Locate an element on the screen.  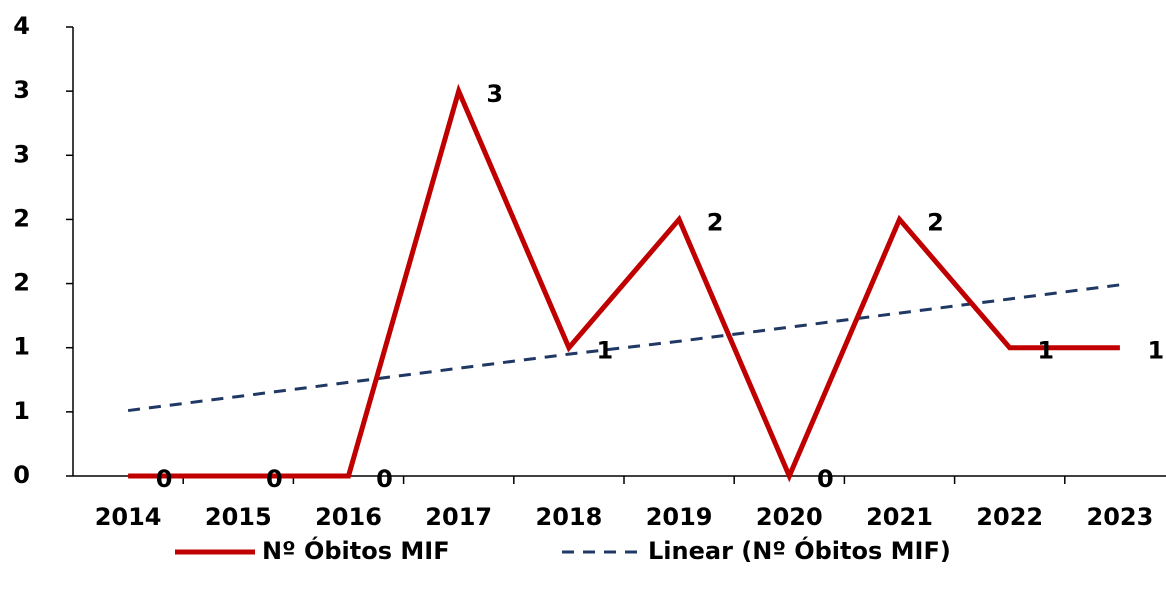
x-tick-label: 2014 is located at coordinates (128, 517).